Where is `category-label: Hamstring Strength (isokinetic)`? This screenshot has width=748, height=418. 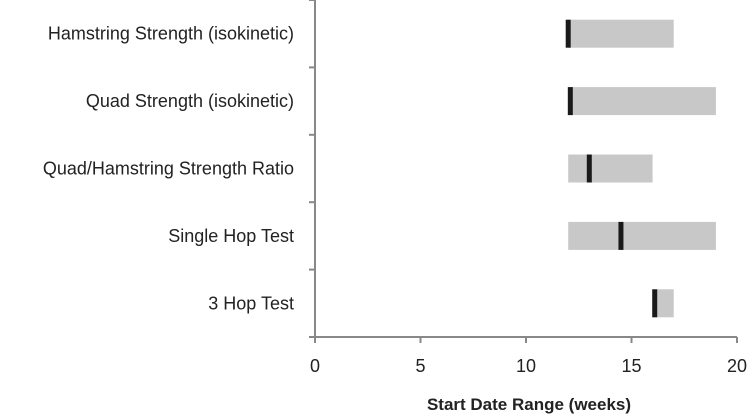 category-label: Hamstring Strength (isokinetic) is located at coordinates (171, 34).